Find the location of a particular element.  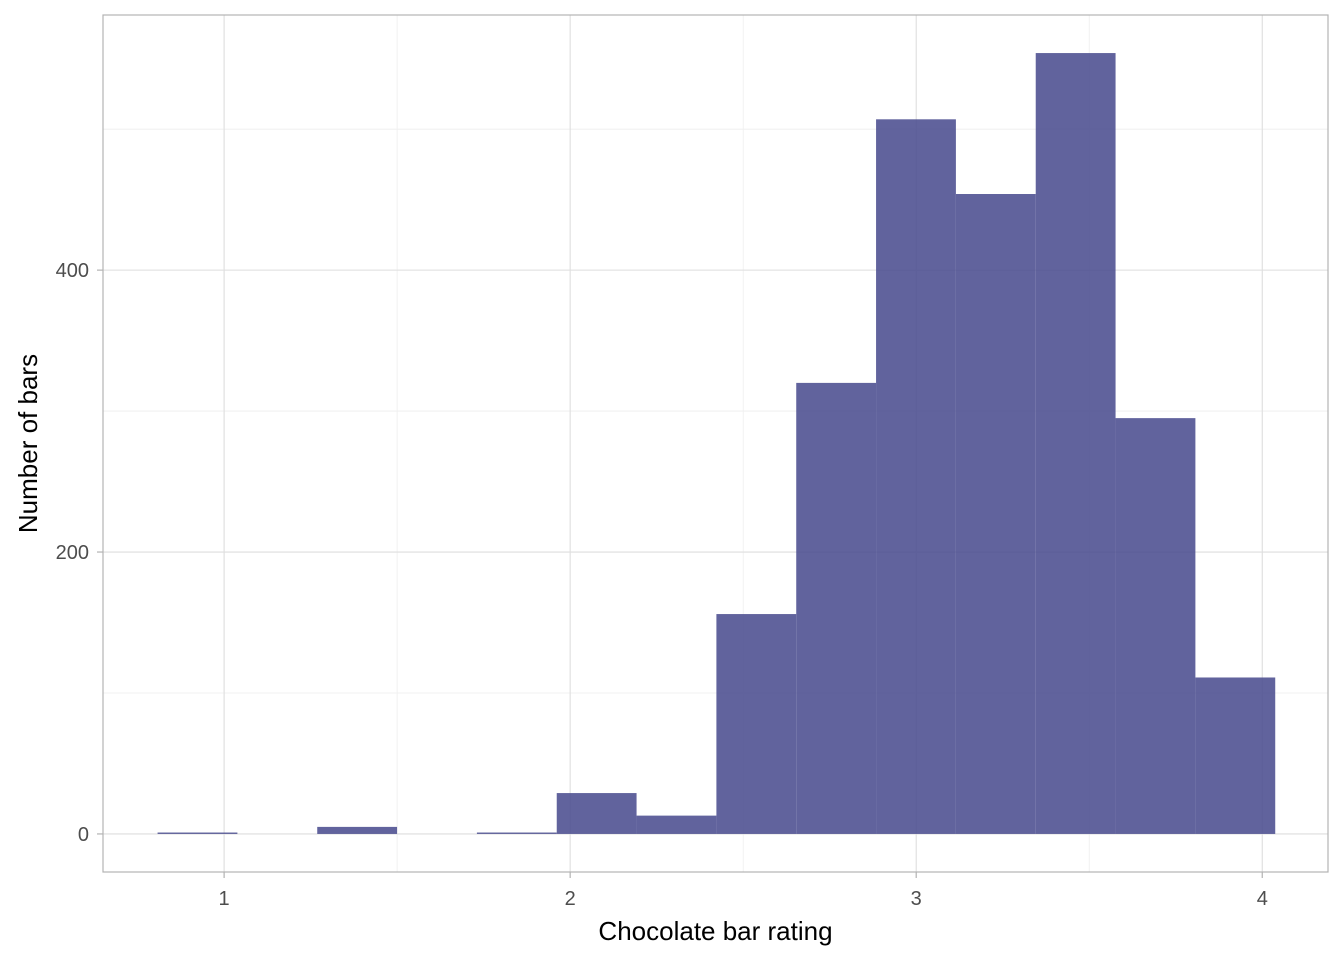

x-tick-label: 2 is located at coordinates (570, 899).